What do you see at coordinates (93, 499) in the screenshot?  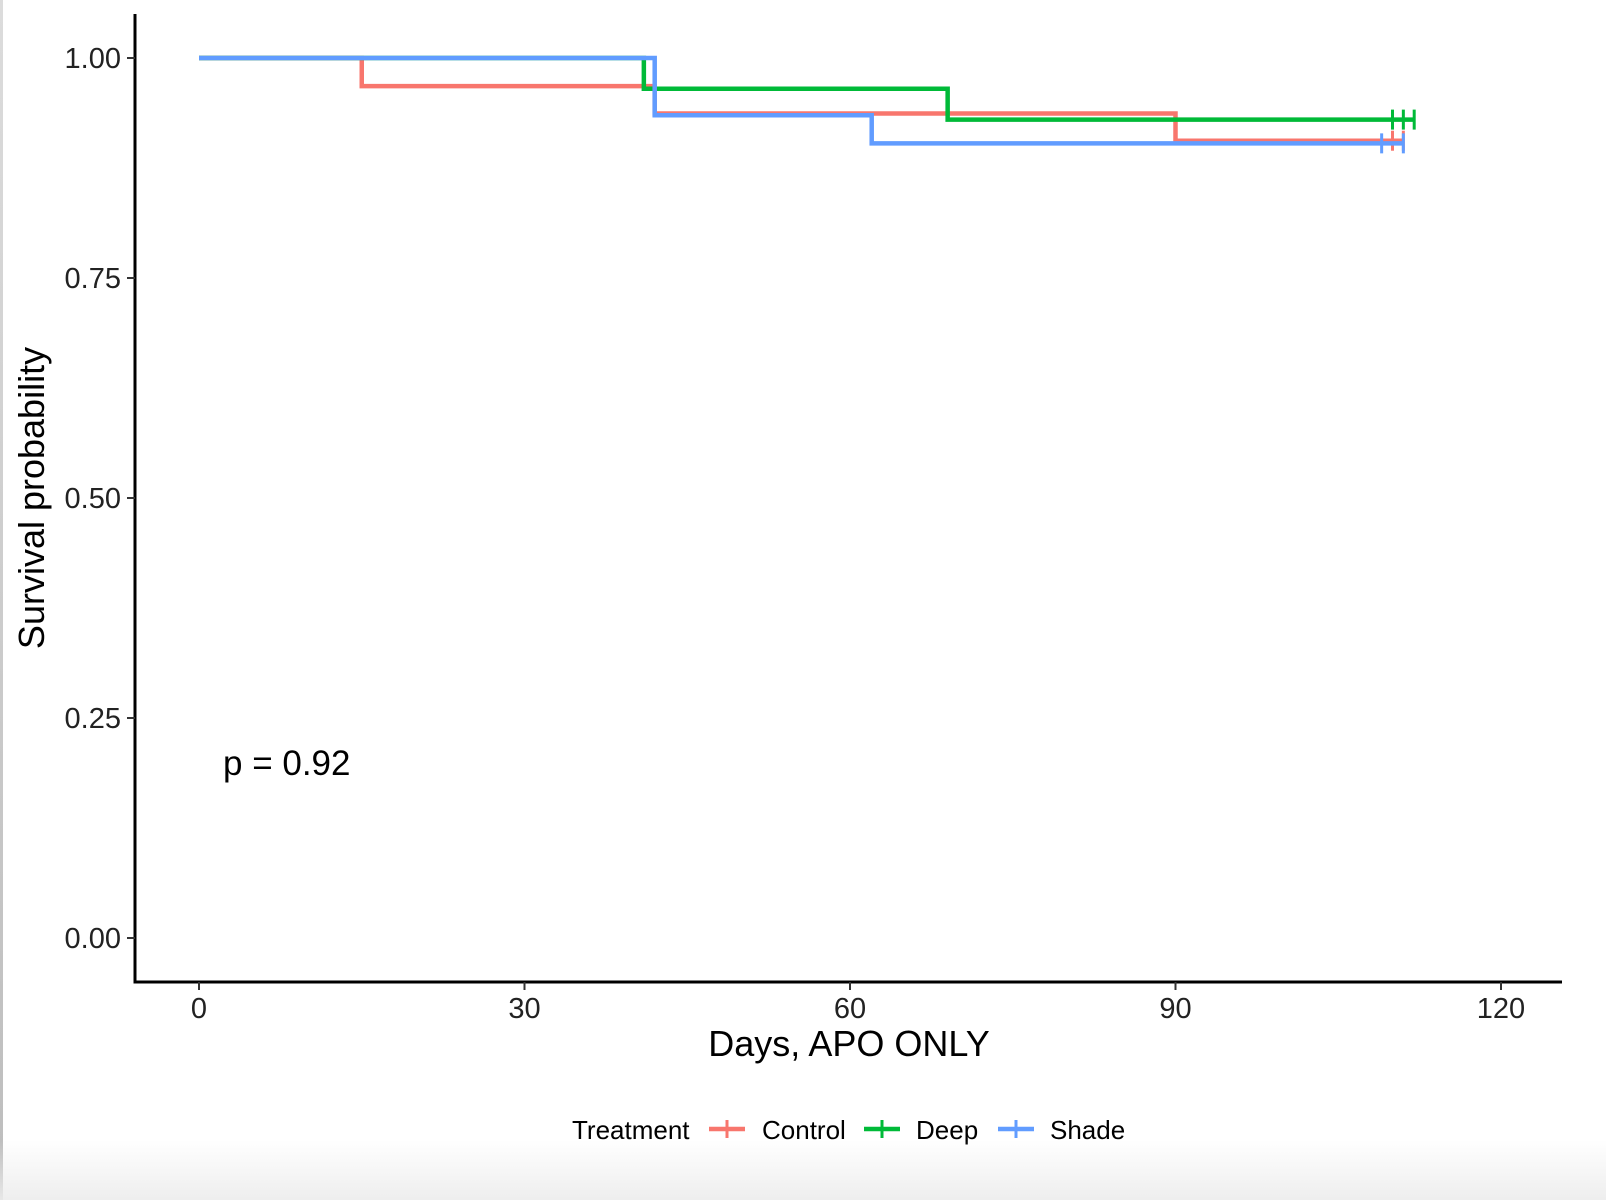 I see `y-tick-label: 0.50` at bounding box center [93, 499].